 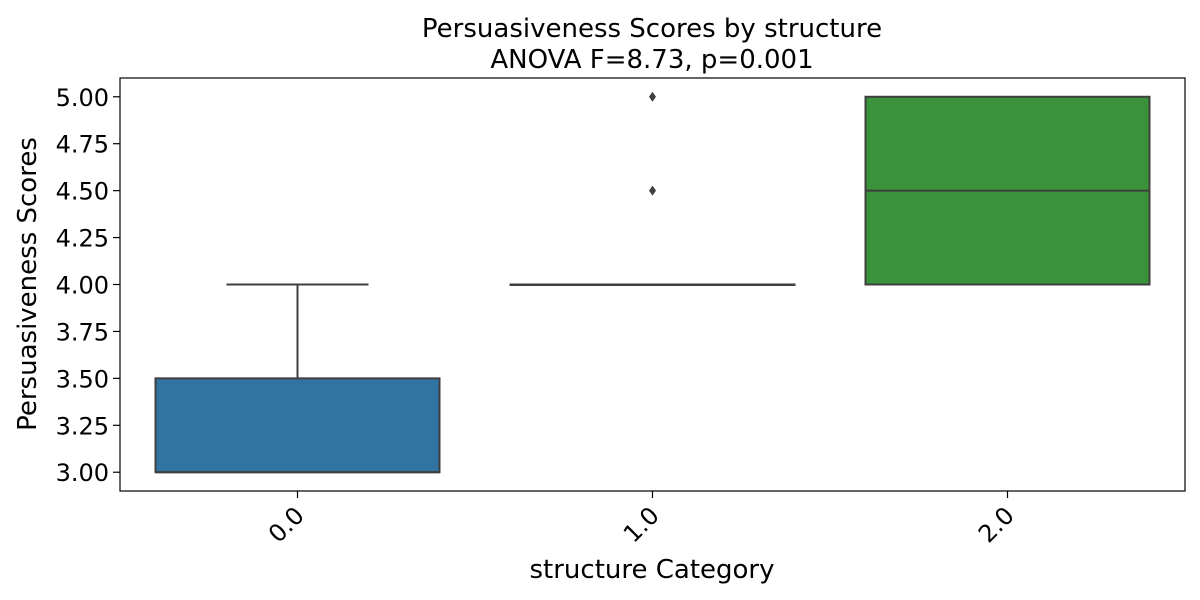 I want to click on y-tick-label: 3.75, so click(x=82, y=332).